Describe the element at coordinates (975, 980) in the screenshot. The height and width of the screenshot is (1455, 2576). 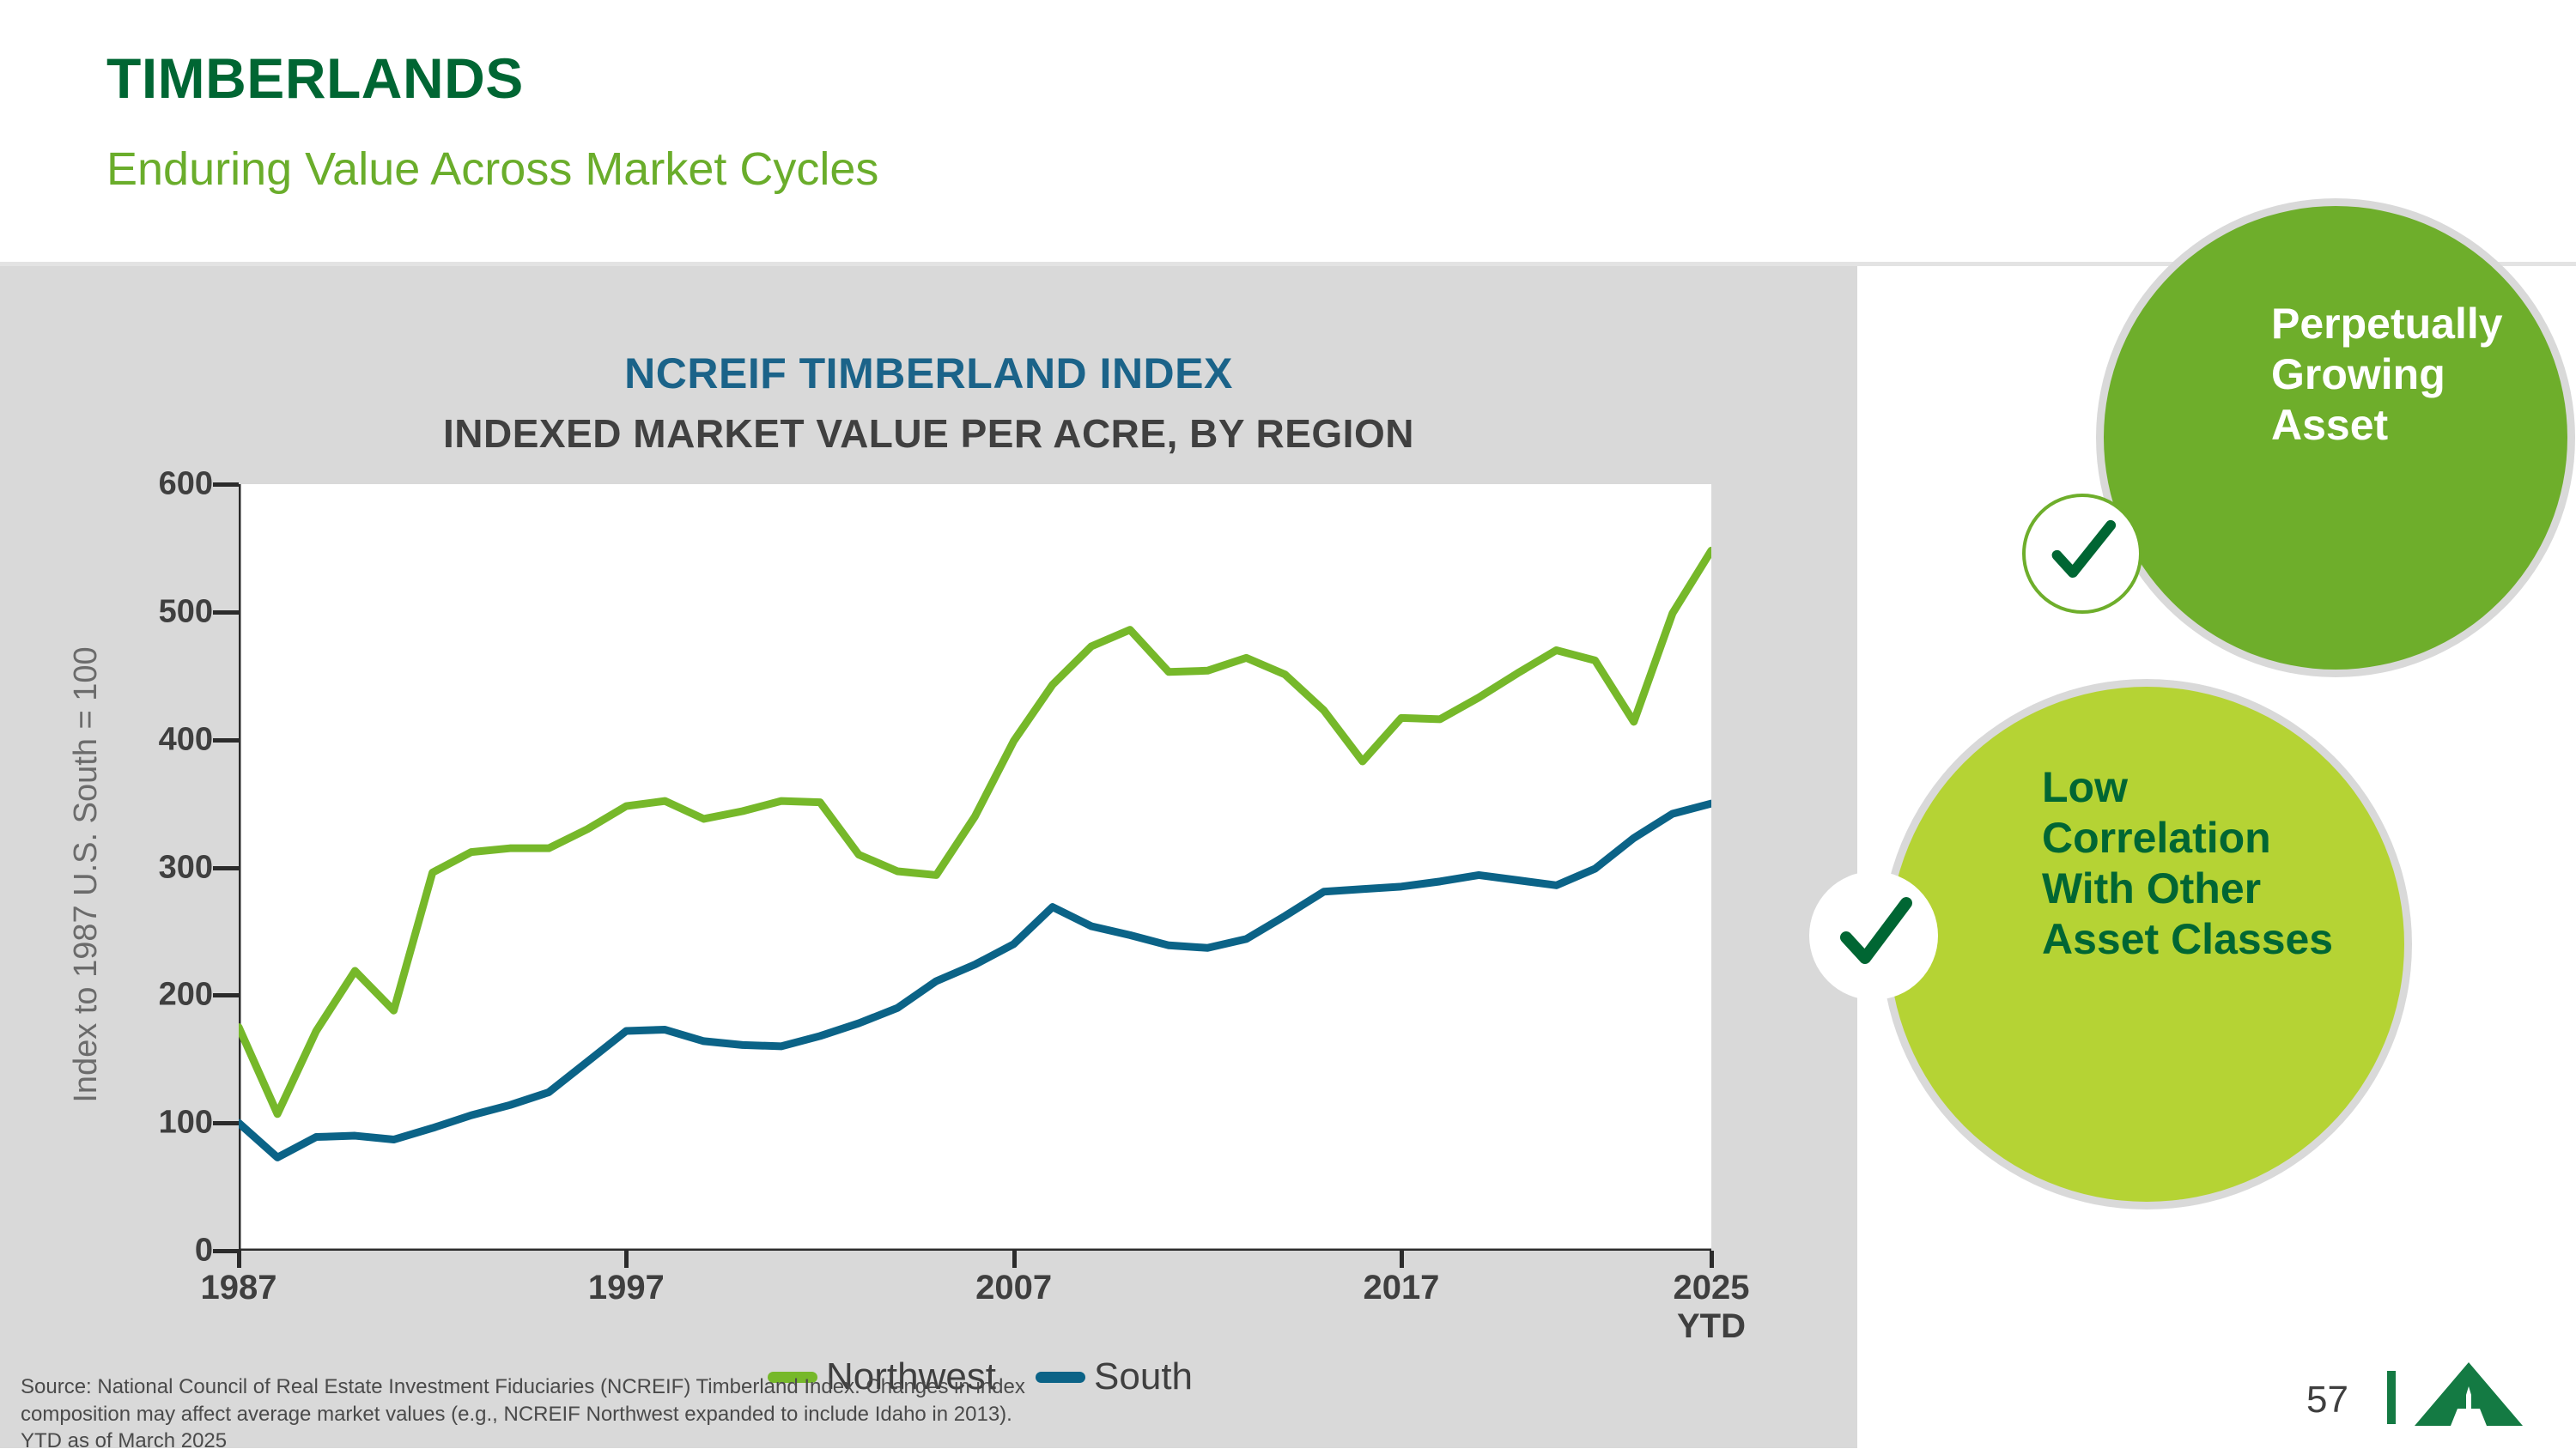
I see `series-line-south` at that location.